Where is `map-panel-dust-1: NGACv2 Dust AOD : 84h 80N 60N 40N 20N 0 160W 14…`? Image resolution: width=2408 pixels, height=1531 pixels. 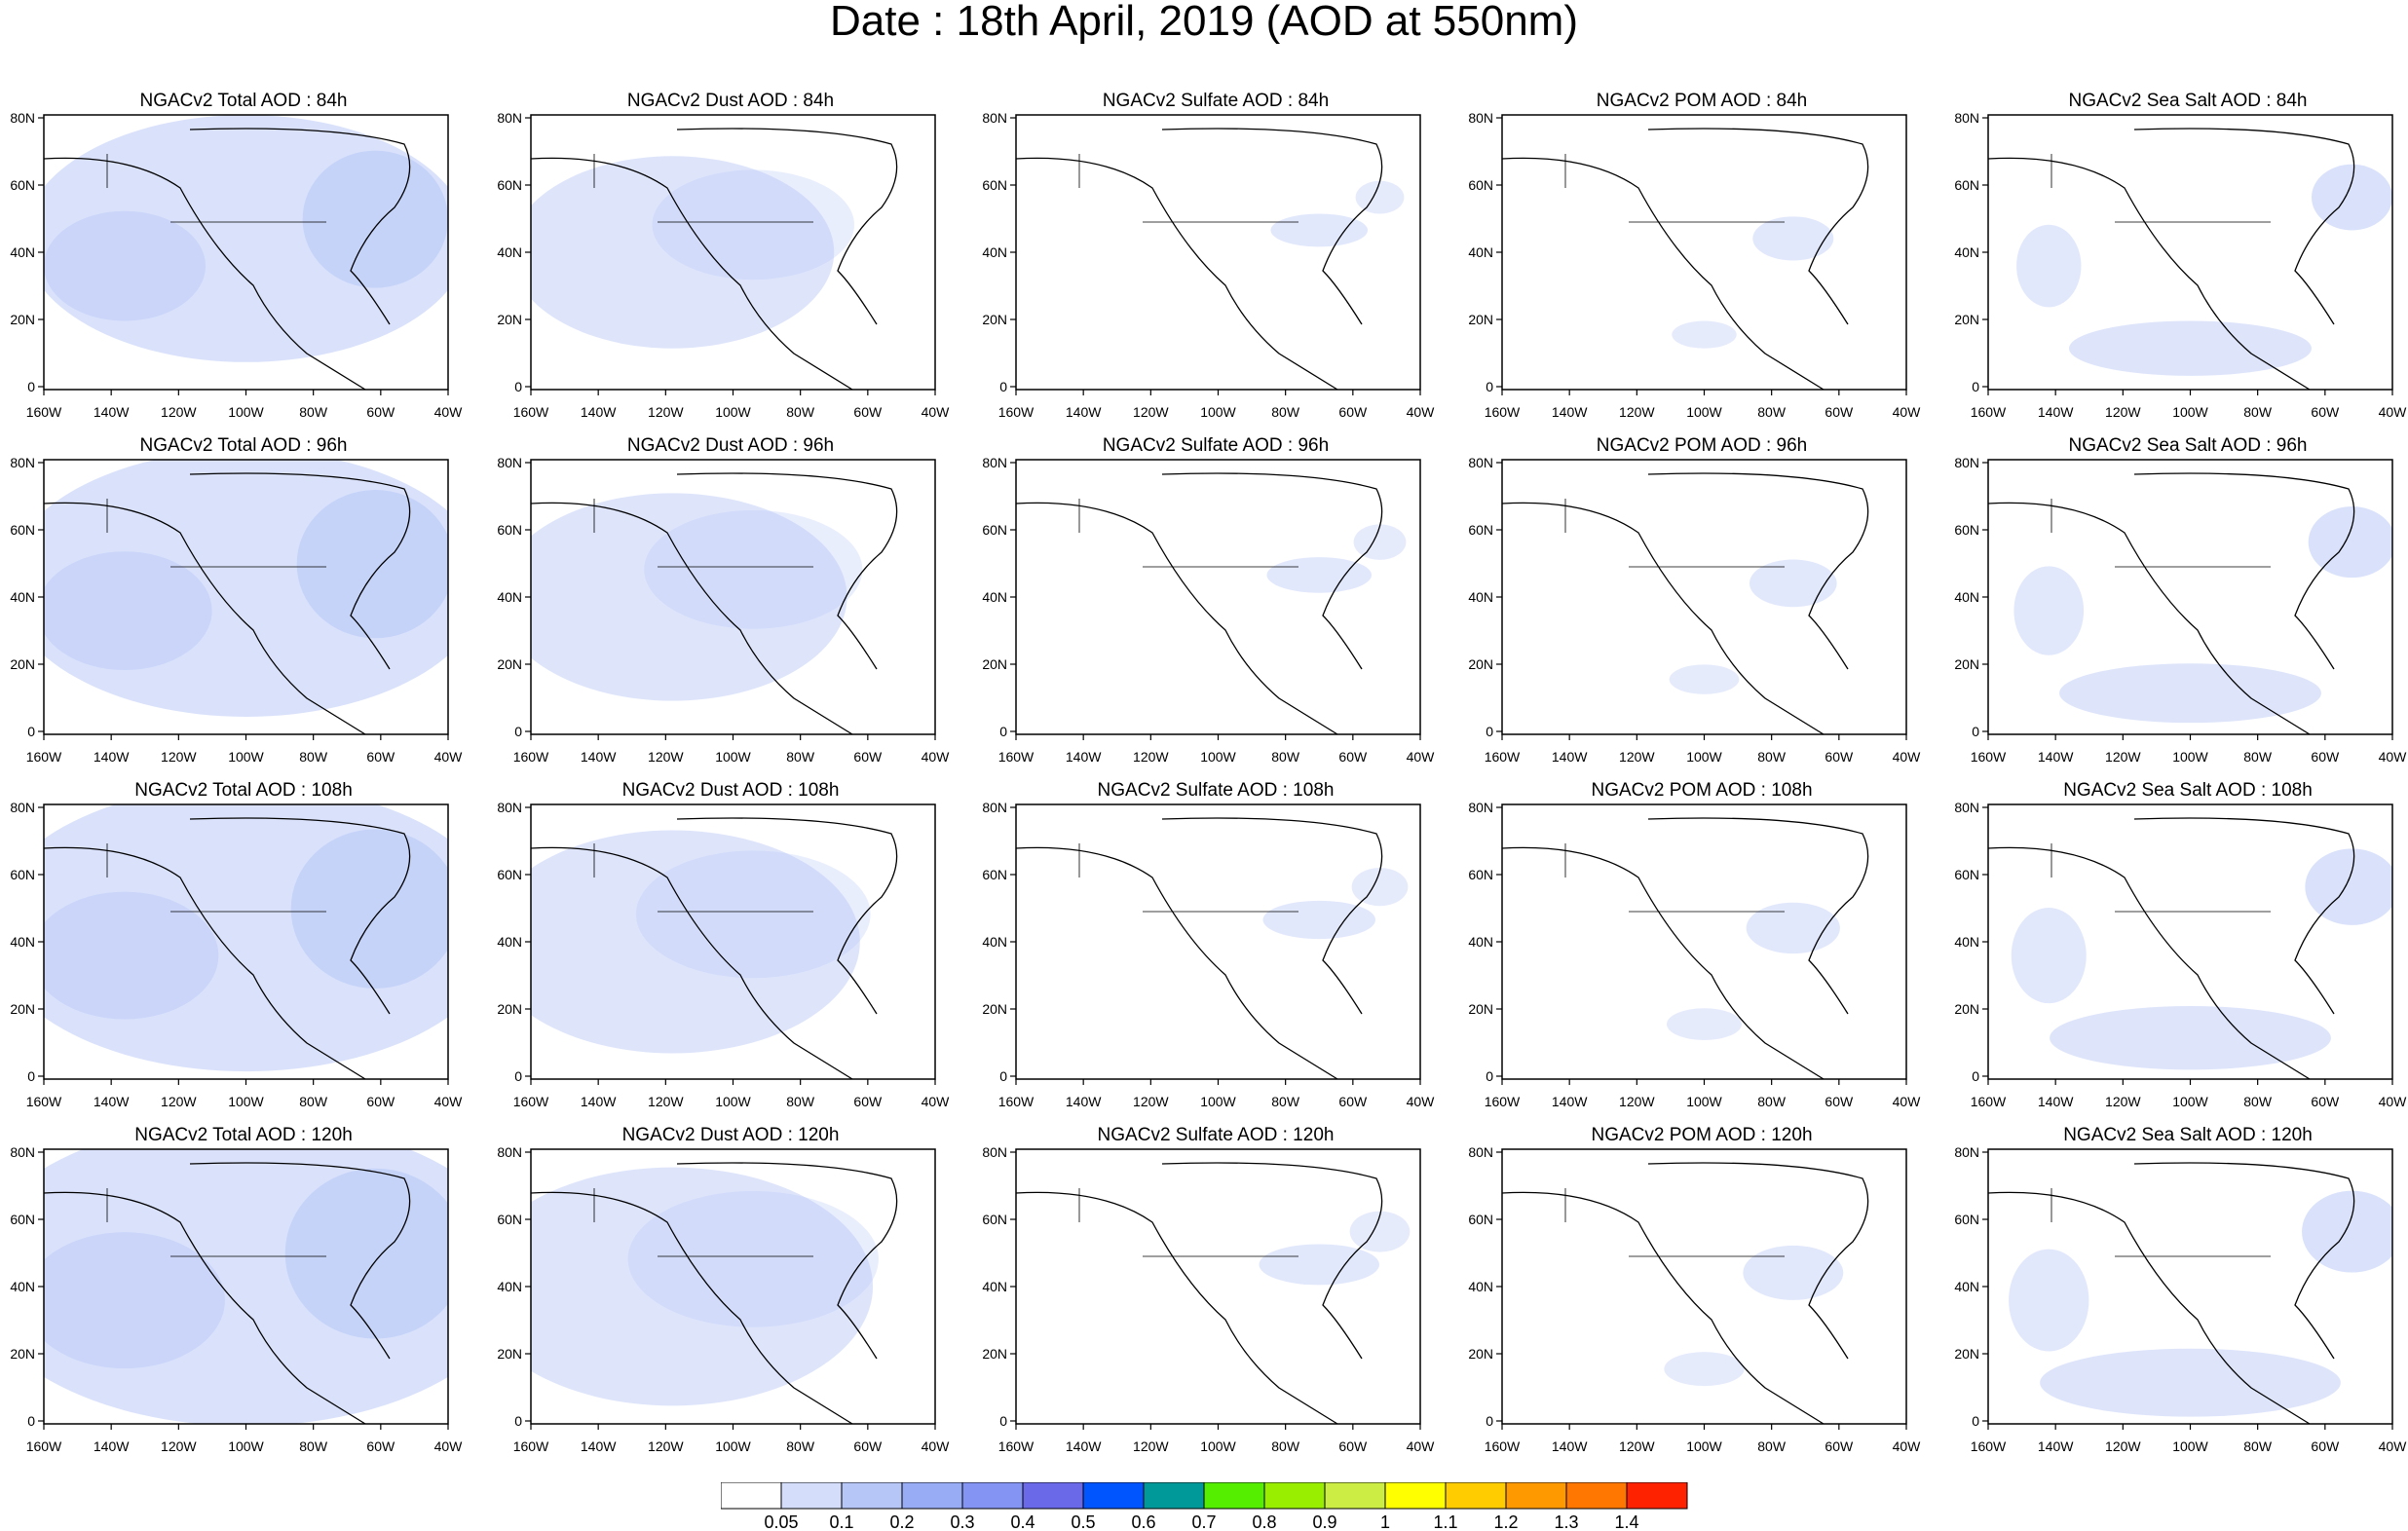
map-panel-dust-1: NGACv2 Dust AOD : 84h 80N 60N 40N 20N 0 160W 14… is located at coordinates (728, 210).